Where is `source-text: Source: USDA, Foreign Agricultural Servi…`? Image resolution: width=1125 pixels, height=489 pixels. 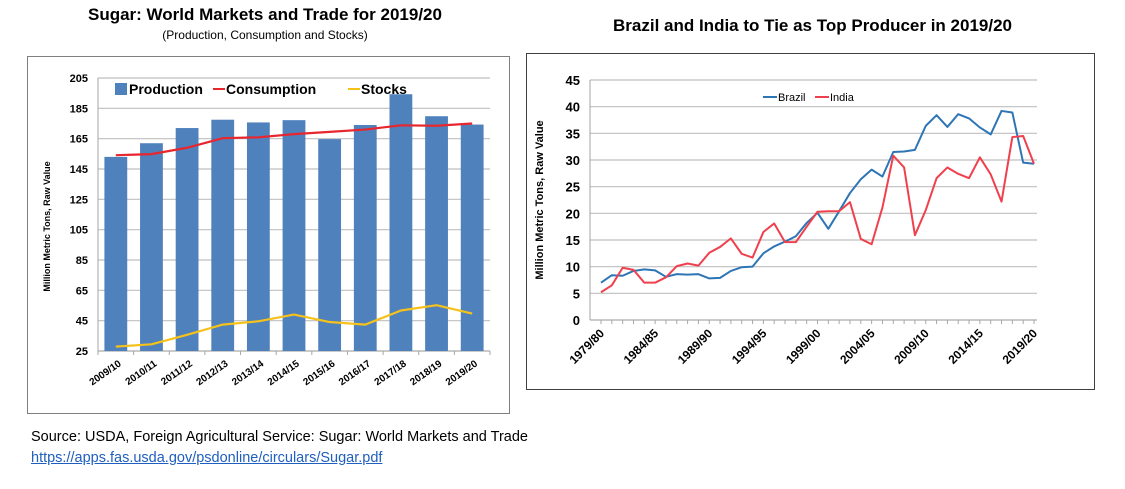
source-text: Source: USDA, Foreign Agricultural Servi… is located at coordinates (279, 437).